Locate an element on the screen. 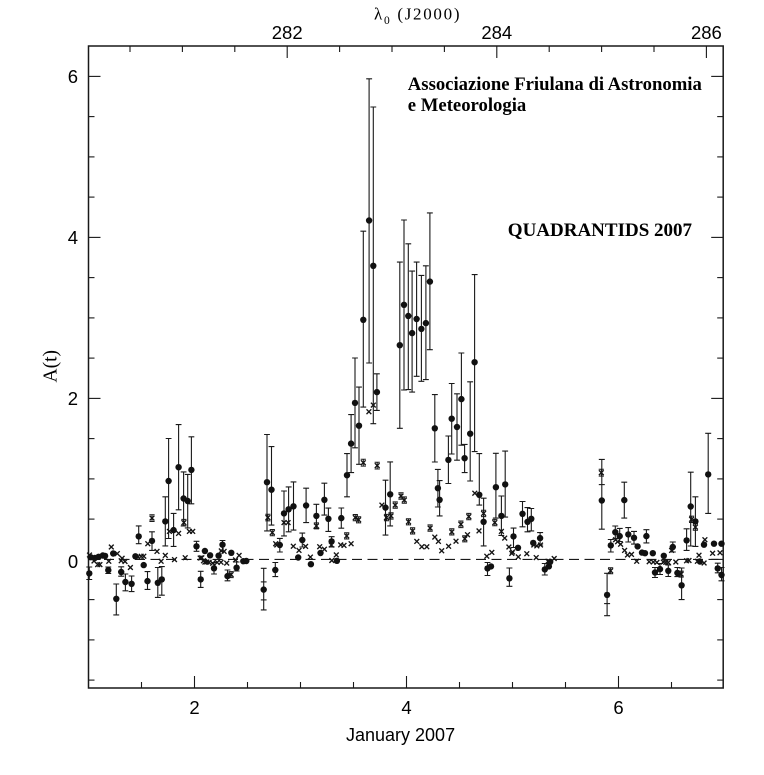 The width and height of the screenshot is (764, 775). svg-text: e Meteorologia is located at coordinates (467, 105).